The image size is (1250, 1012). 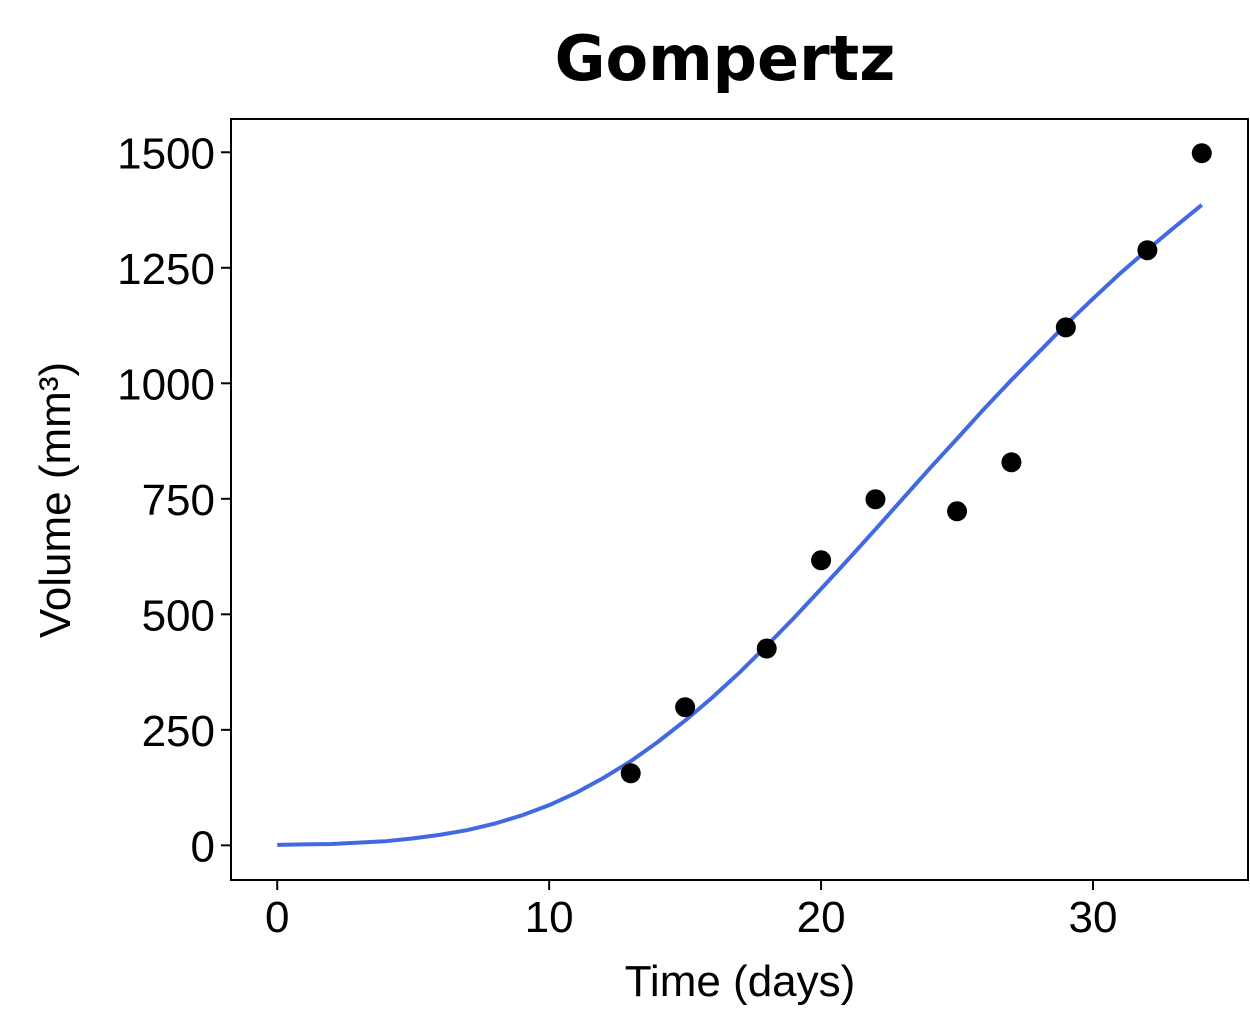 I want to click on x-axis-label: Time (days), so click(x=740, y=981).